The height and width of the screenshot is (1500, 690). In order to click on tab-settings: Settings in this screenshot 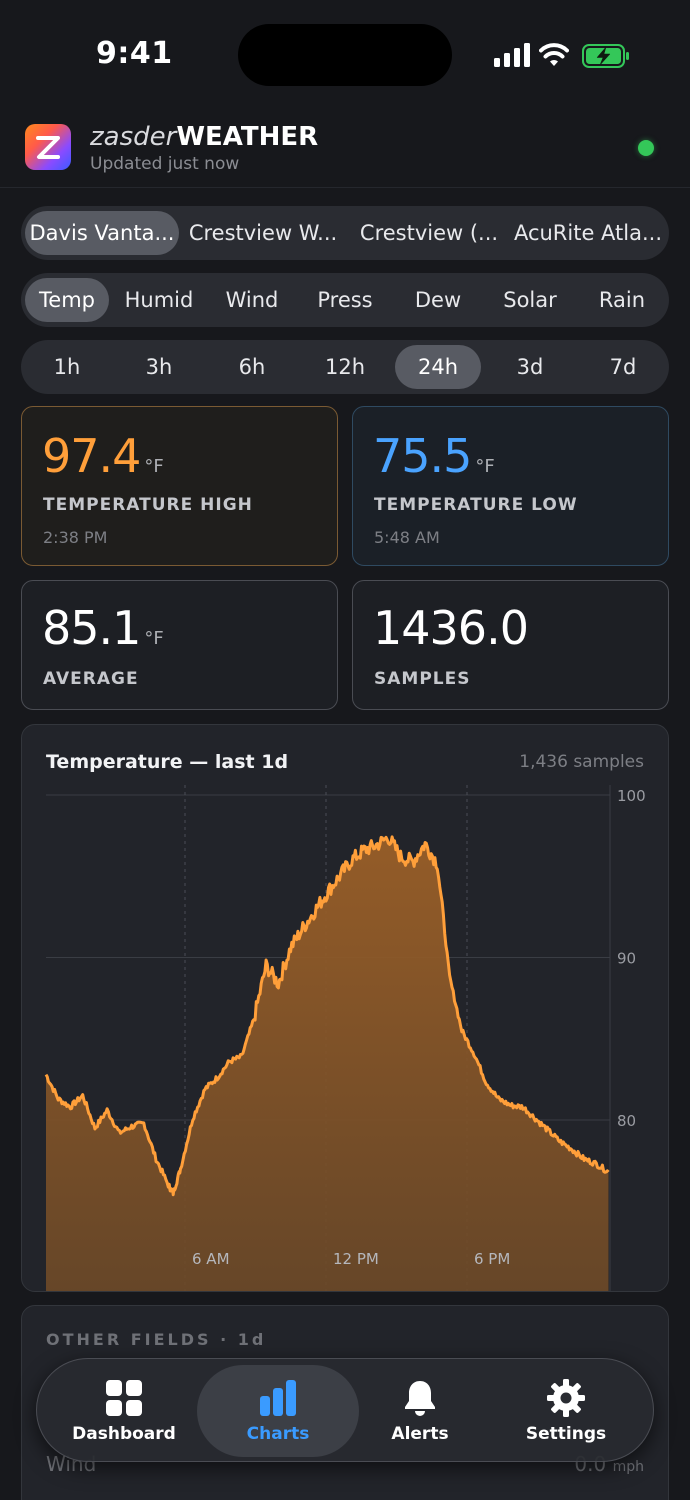, I will do `click(566, 1411)`.